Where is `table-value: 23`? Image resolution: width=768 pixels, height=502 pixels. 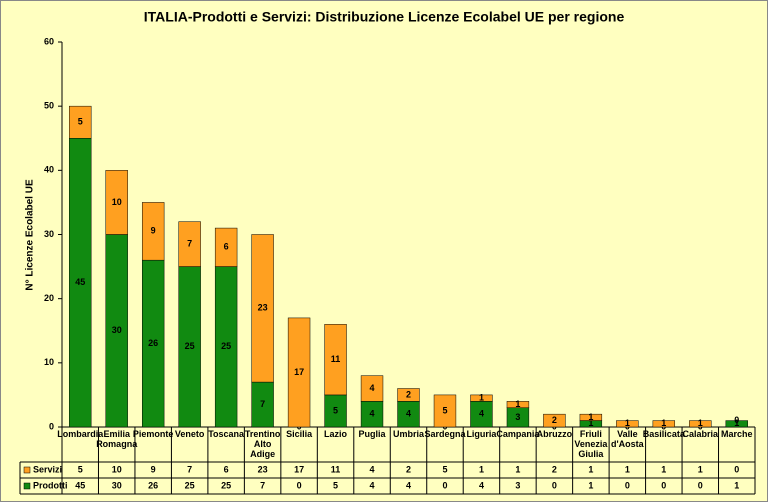 table-value: 23 is located at coordinates (263, 469).